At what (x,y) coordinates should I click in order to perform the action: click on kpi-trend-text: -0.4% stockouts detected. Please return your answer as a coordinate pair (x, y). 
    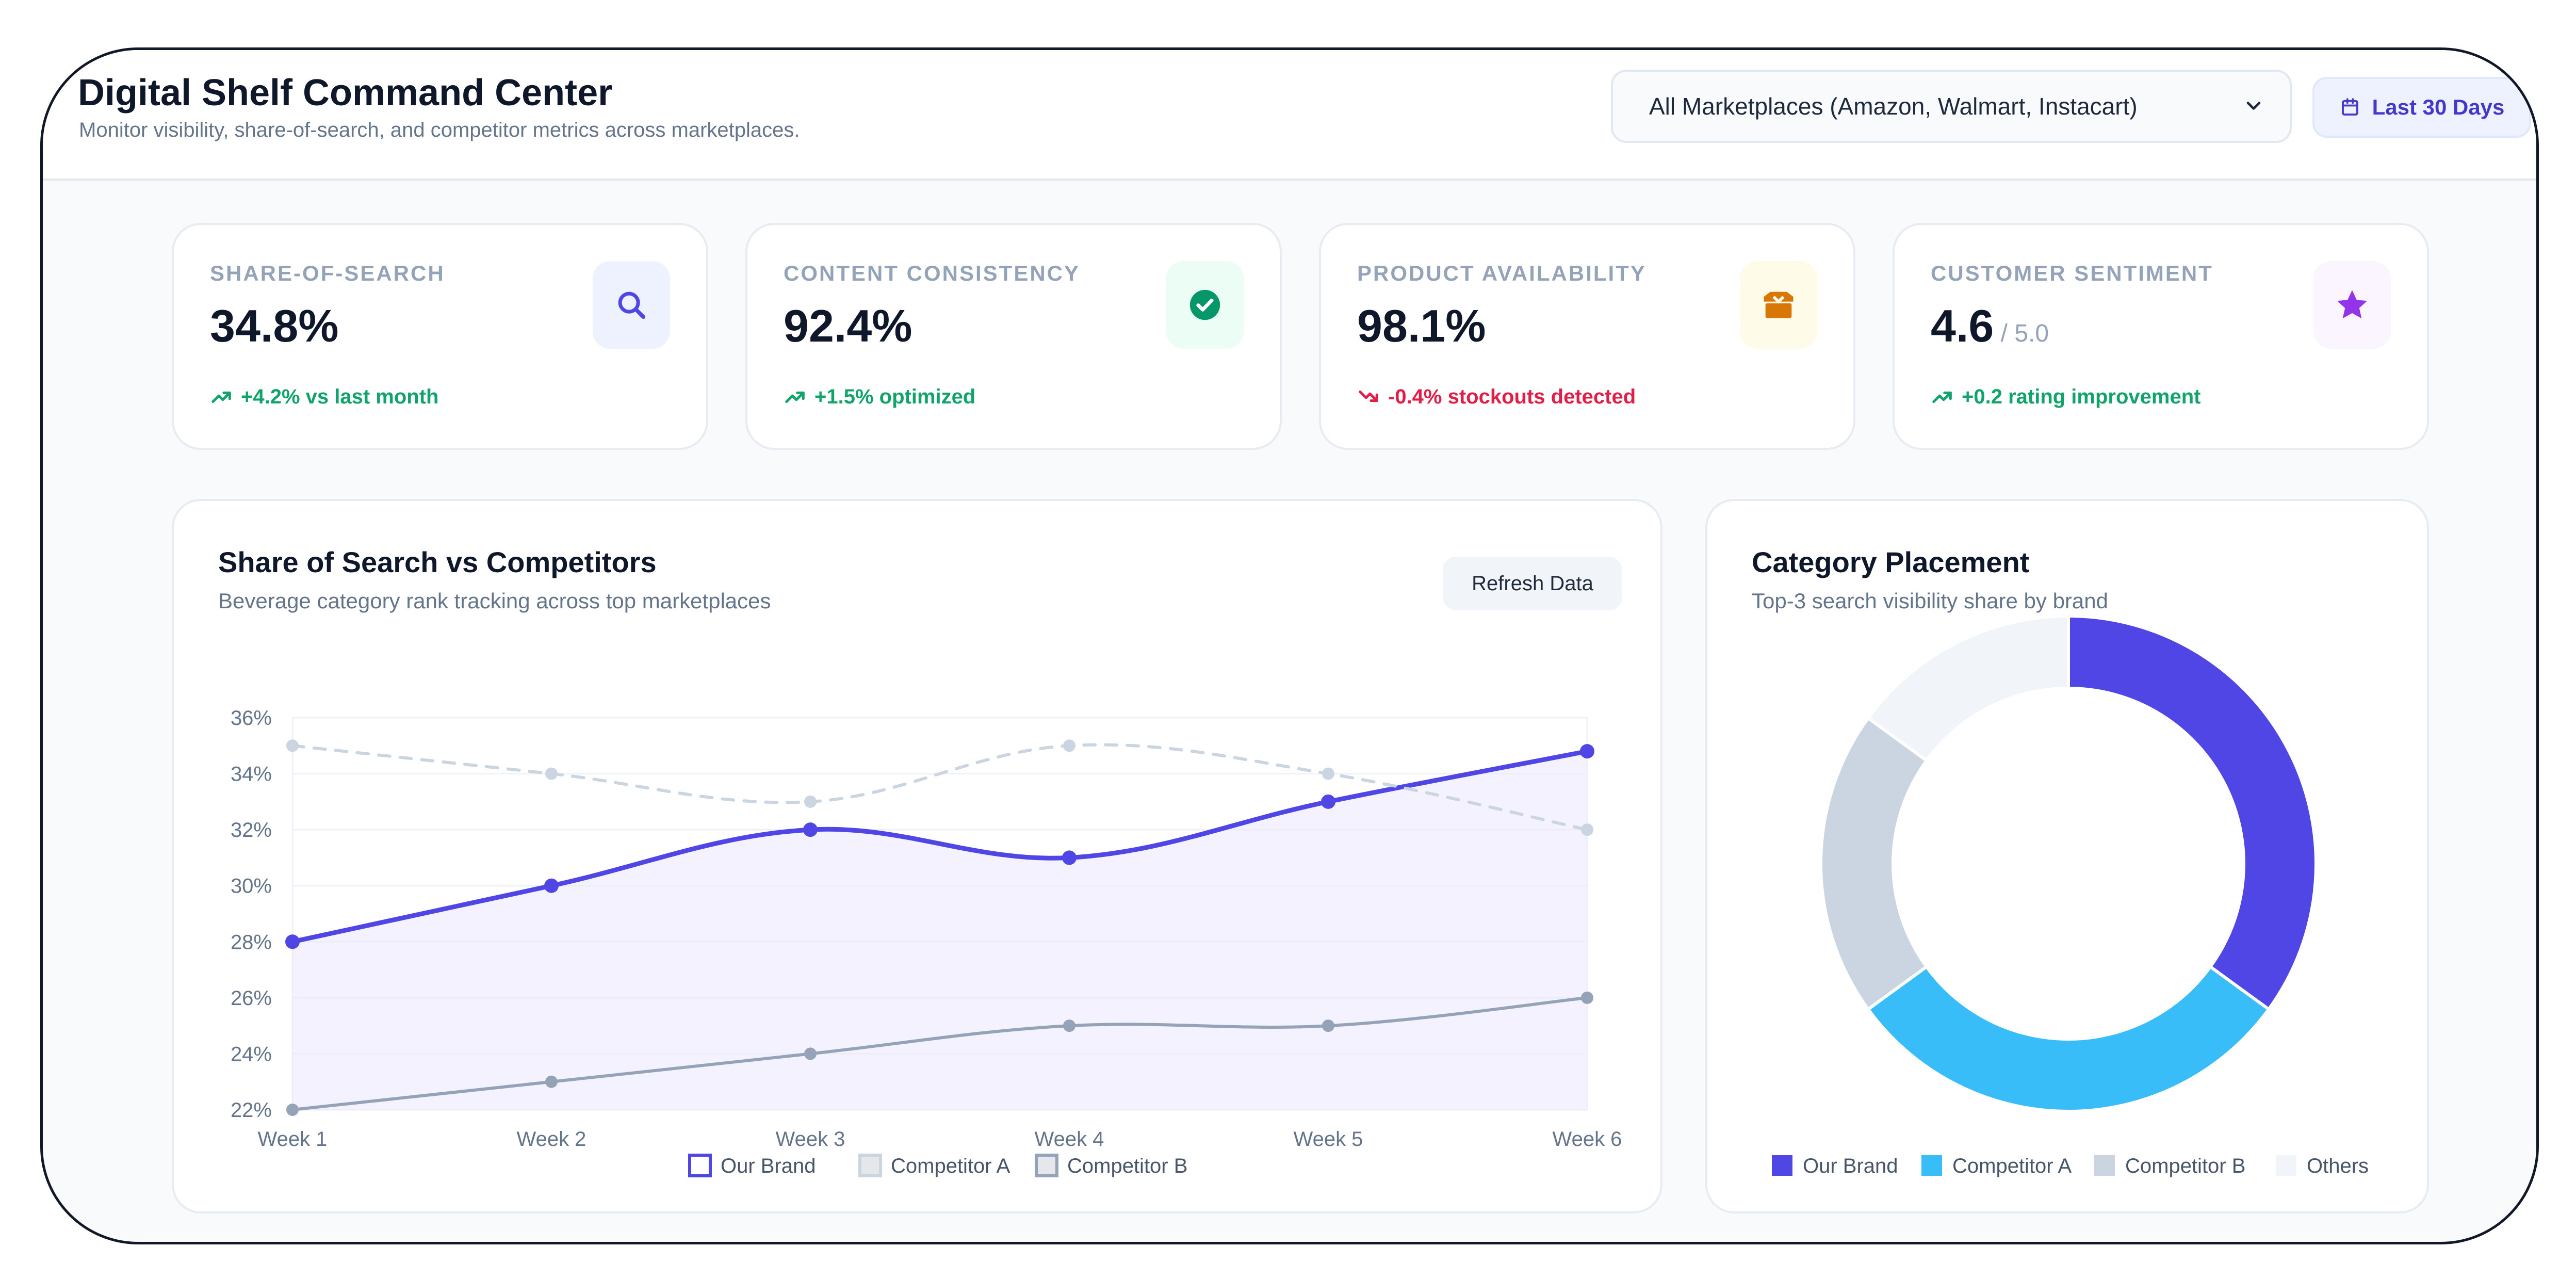
    Looking at the image, I should click on (1512, 396).